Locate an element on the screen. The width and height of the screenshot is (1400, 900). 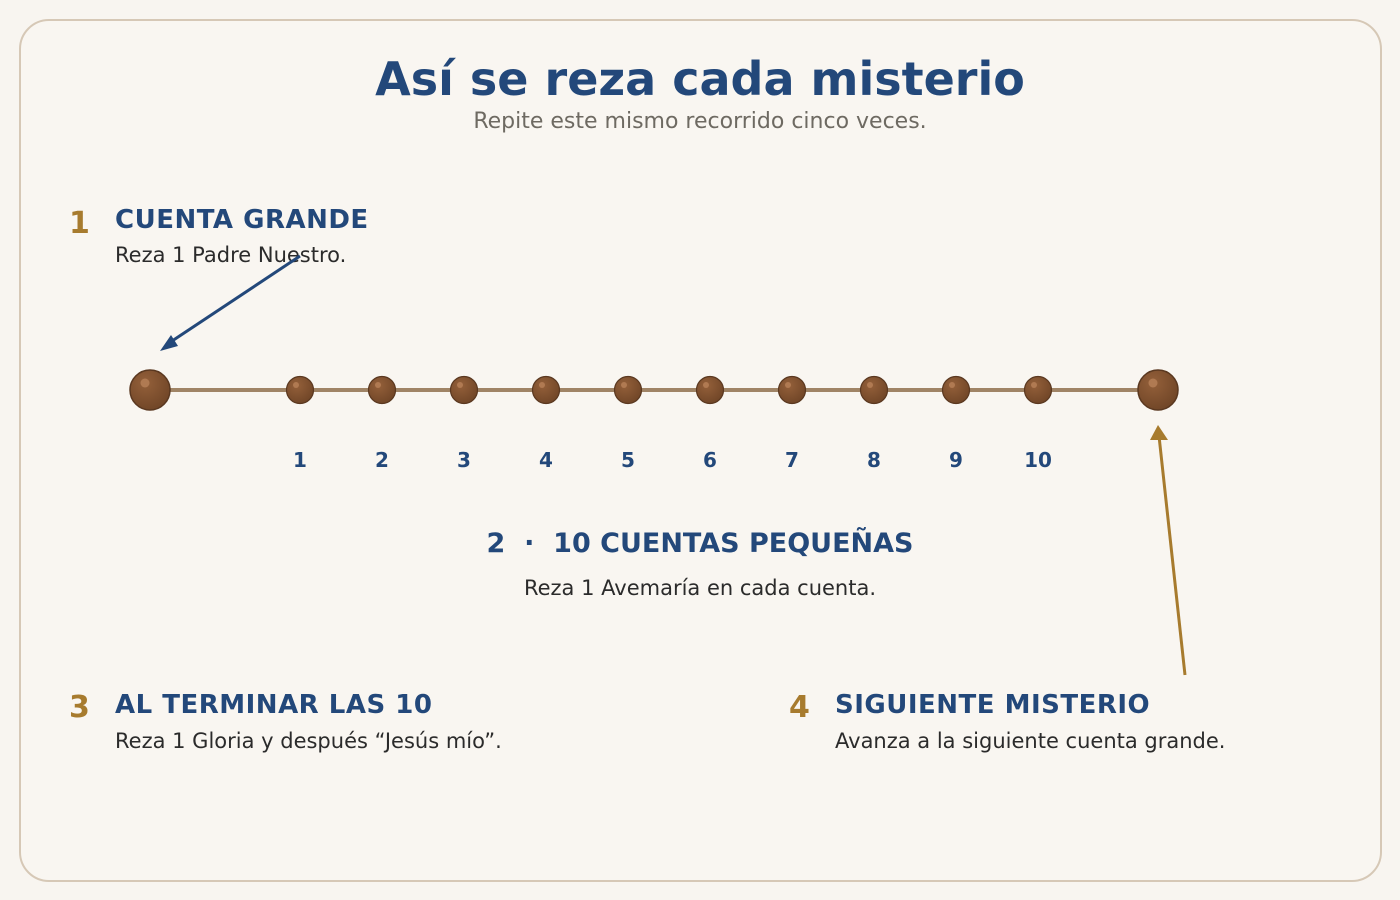
page-title: Así se reza cada misterio is located at coordinates (700, 79).